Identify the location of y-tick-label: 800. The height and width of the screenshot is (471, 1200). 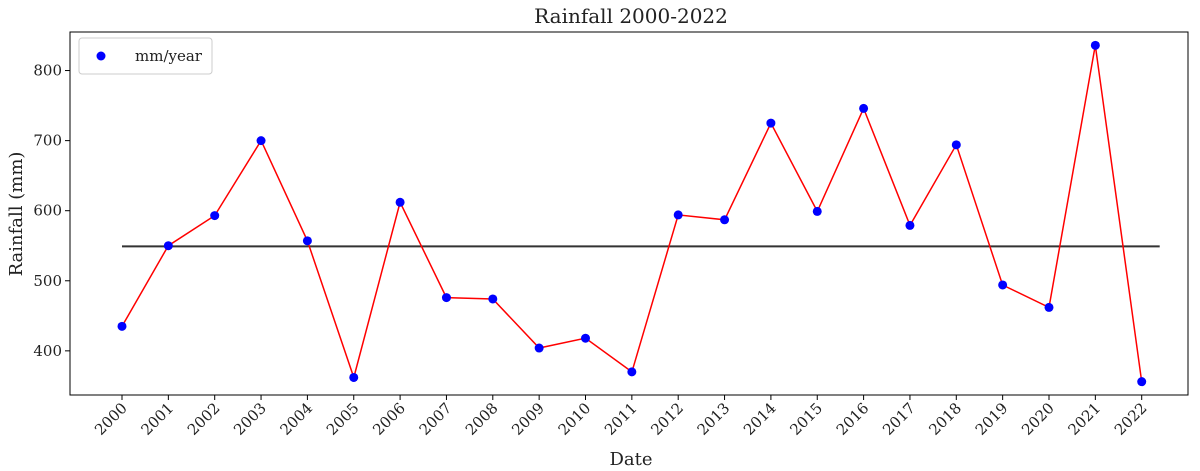
(47, 71).